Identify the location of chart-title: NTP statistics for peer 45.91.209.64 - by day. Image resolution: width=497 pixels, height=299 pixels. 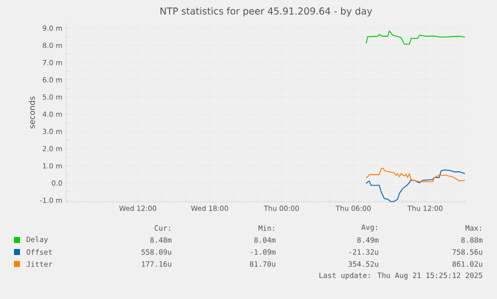
(266, 11).